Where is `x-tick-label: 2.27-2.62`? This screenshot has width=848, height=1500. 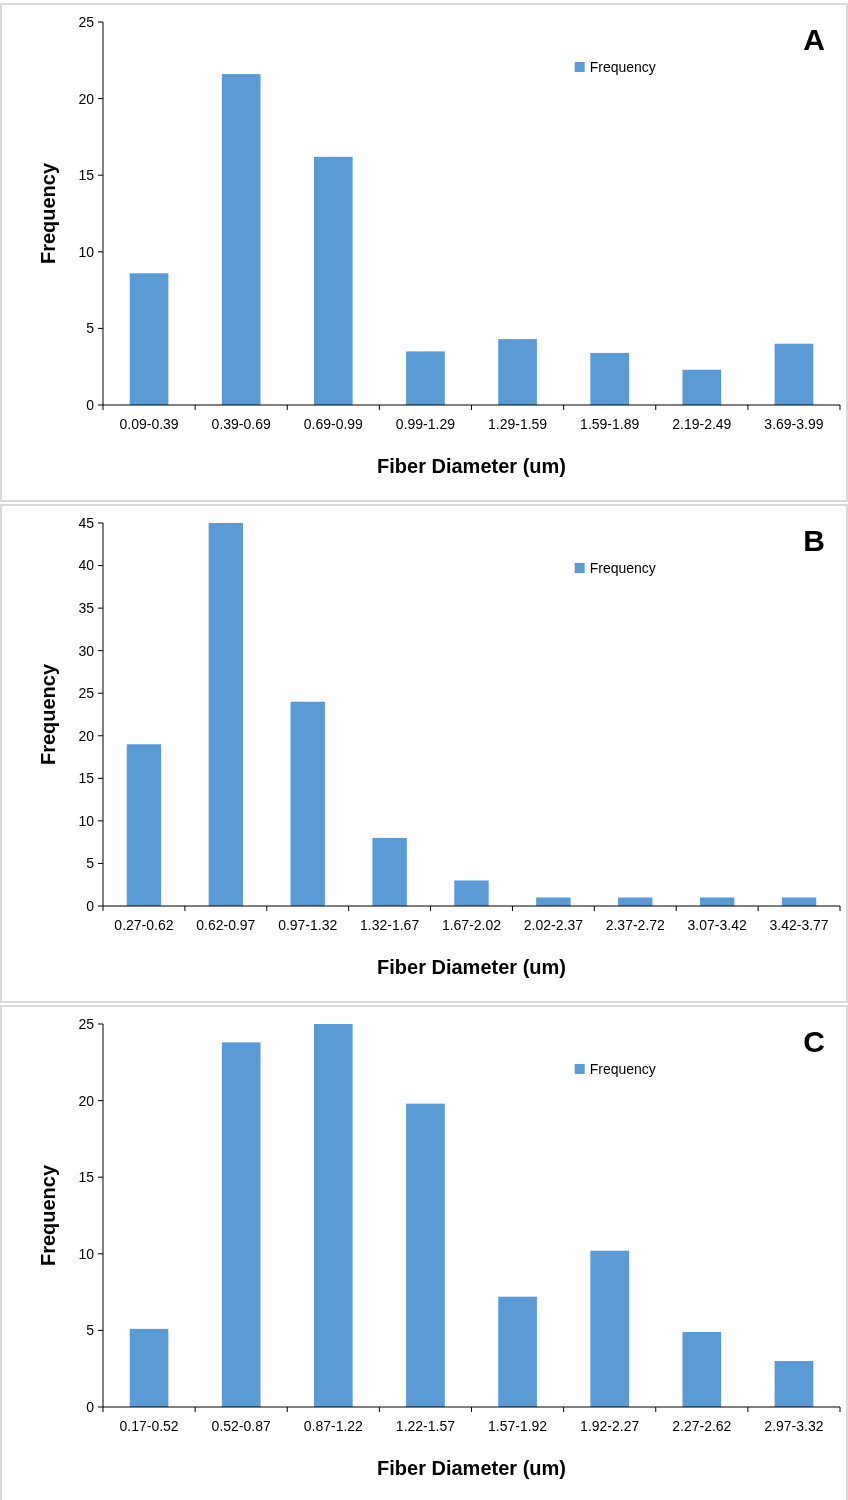
x-tick-label: 2.27-2.62 is located at coordinates (702, 1426).